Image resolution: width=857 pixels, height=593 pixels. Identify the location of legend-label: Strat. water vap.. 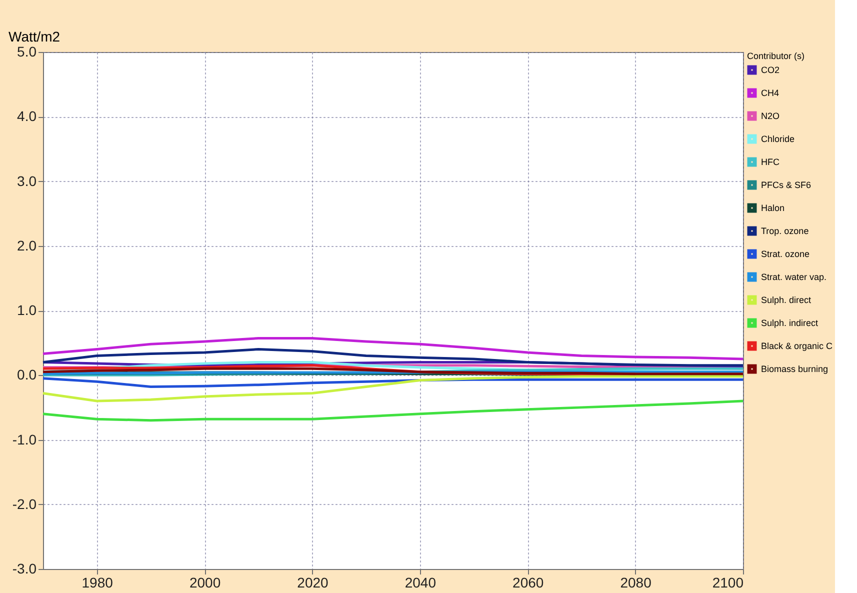
(794, 277).